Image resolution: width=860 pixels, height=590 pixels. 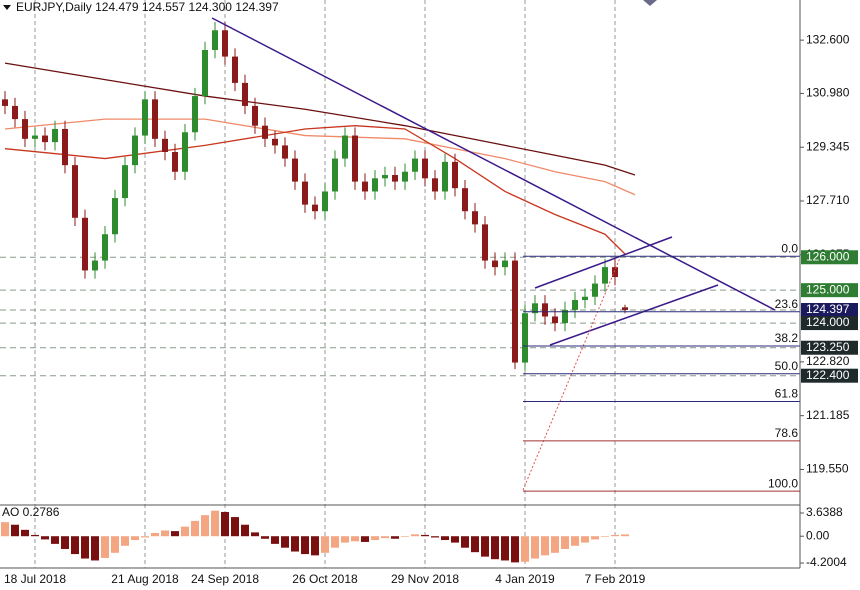 What do you see at coordinates (650, 3) in the screenshot?
I see `scroll-icon` at bounding box center [650, 3].